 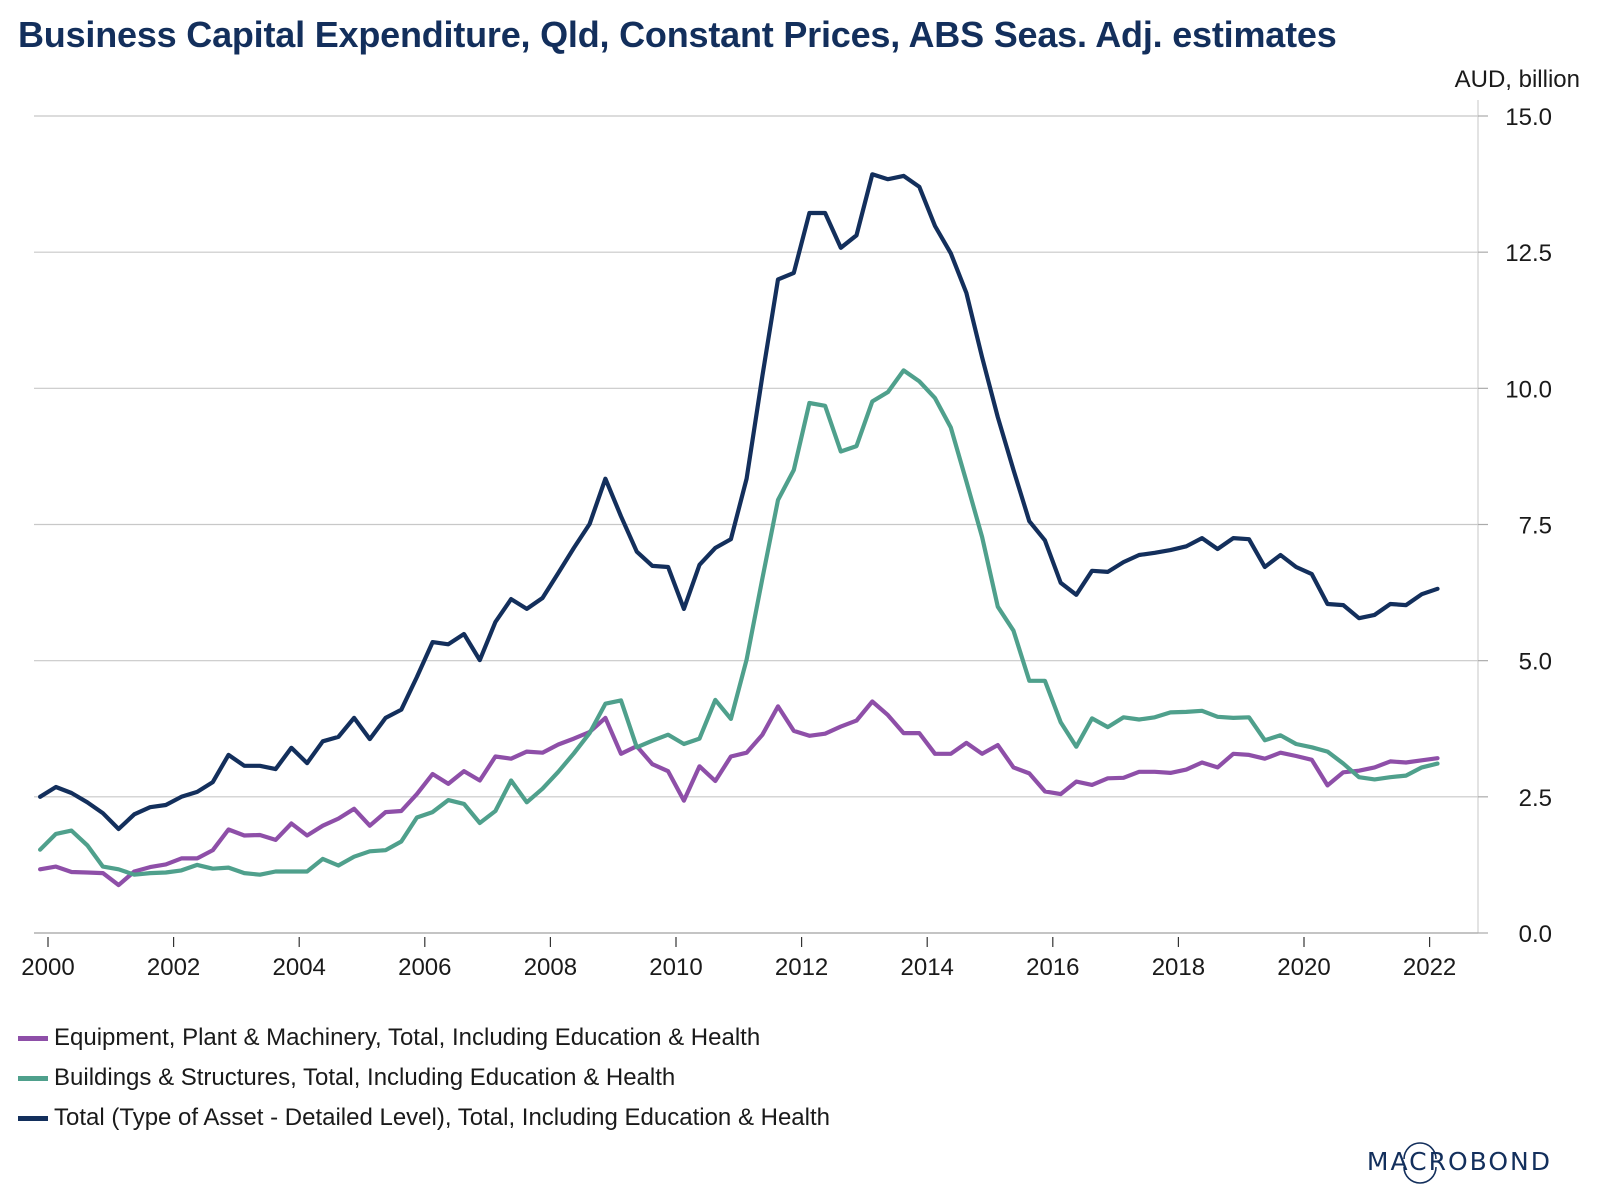 I want to click on y-tick-label: 0.0, so click(x=1535, y=934).